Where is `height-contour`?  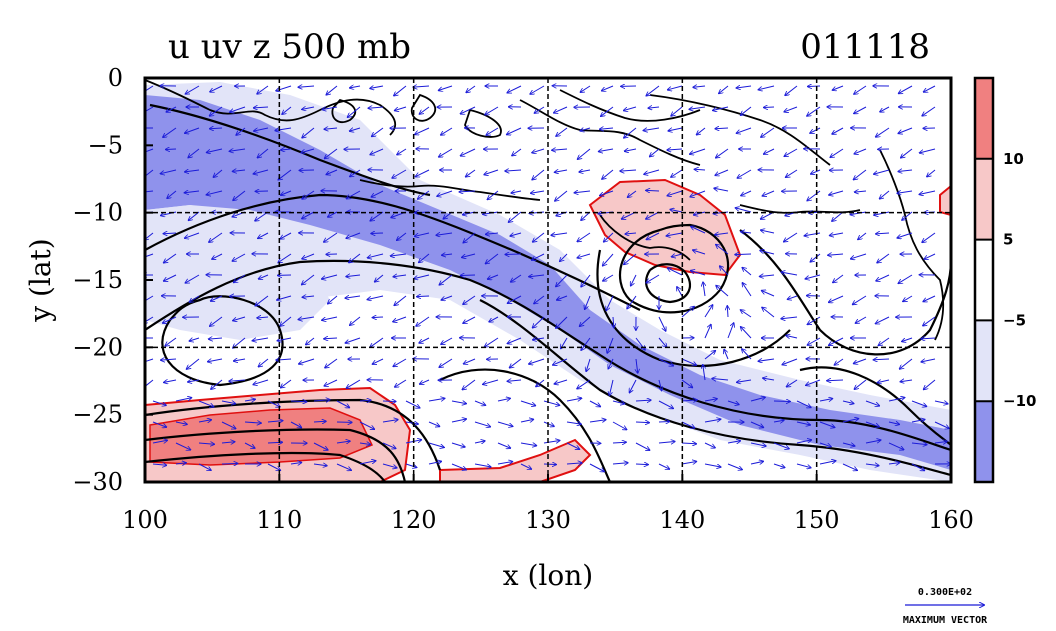
height-contour is located at coordinates (265, 466).